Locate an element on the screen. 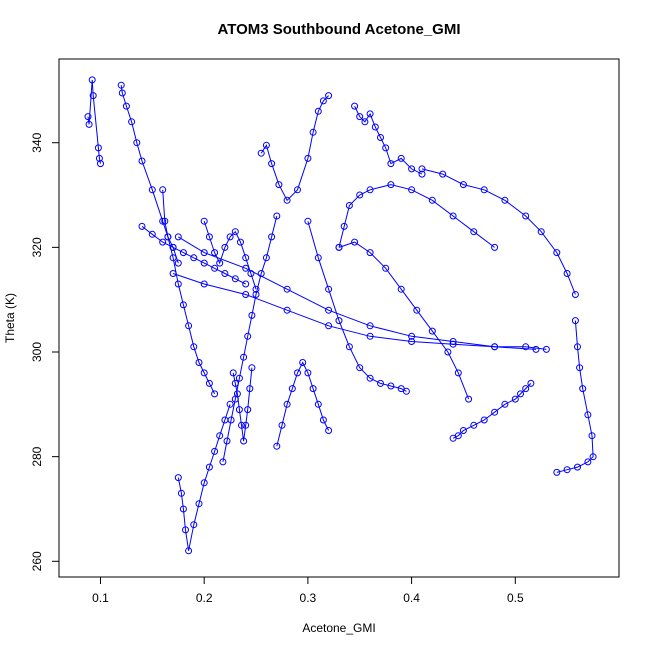 This screenshot has height=650, width=650. y-tick-label: 300 is located at coordinates (37, 352).